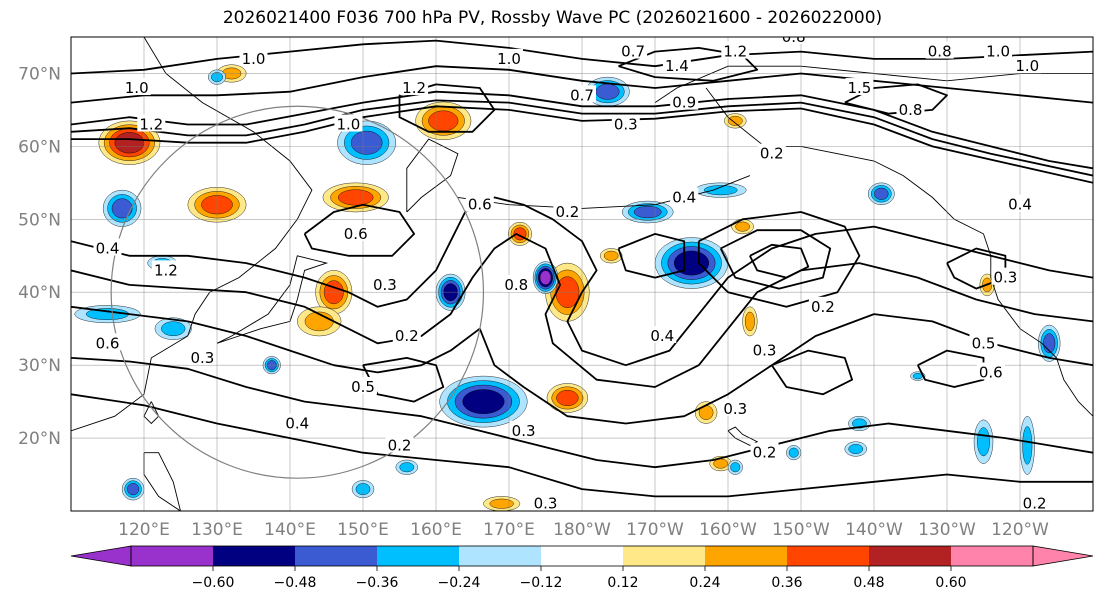  I want to click on contour-label: 0.4, so click(297, 423).